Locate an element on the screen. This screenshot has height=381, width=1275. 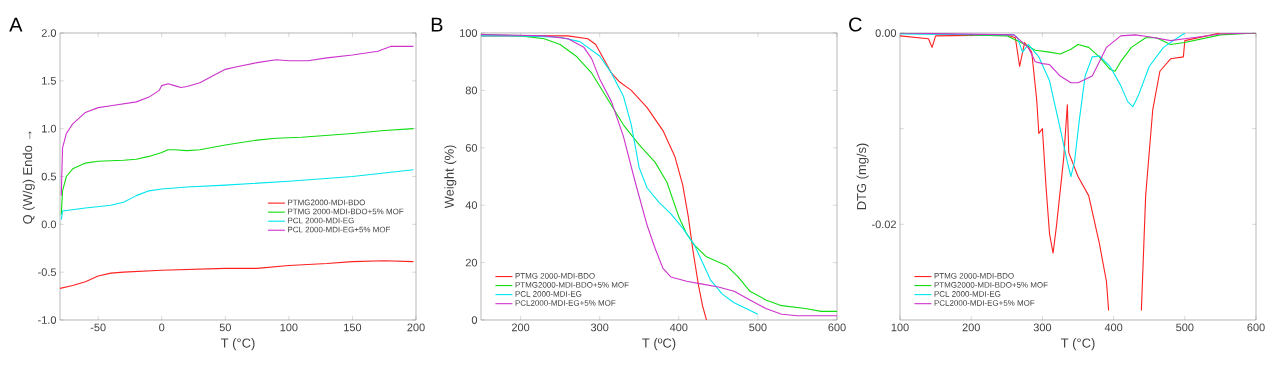
y-tick-label: 40 is located at coordinates (471, 205).